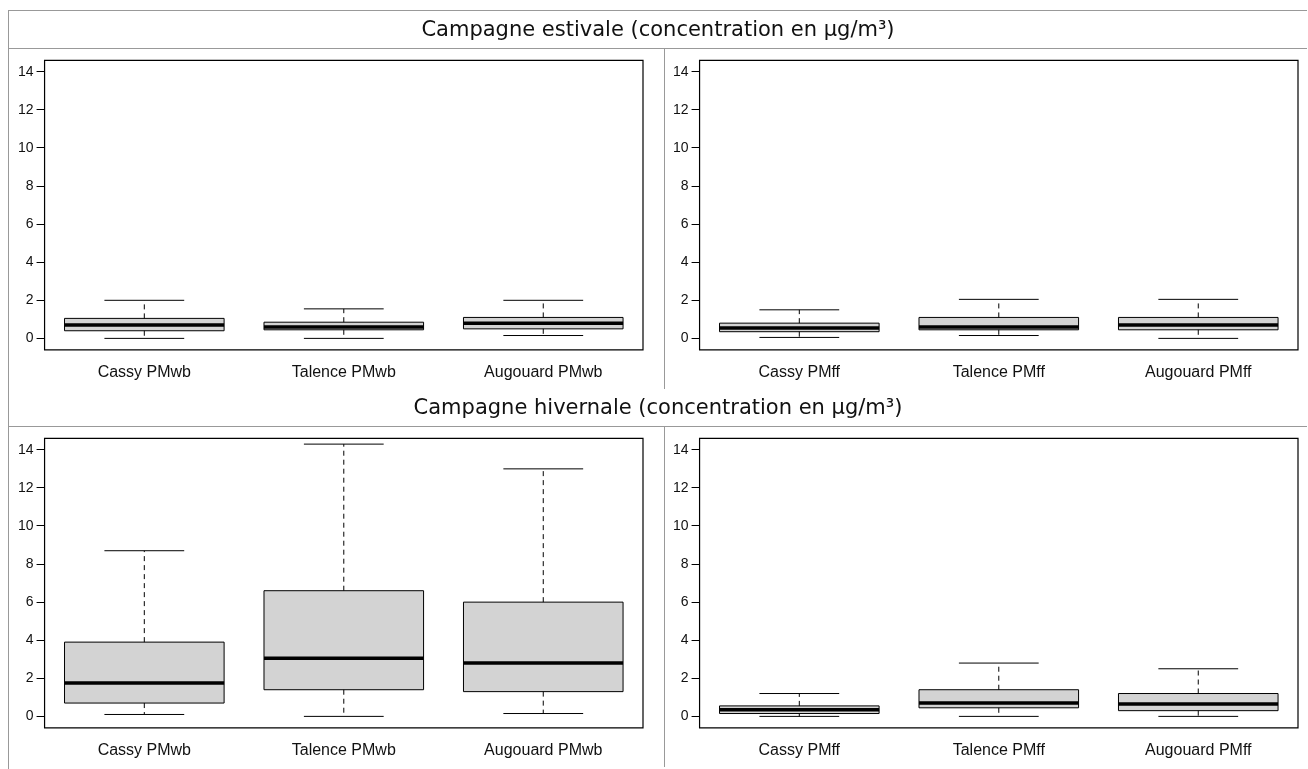  I want to click on chart-title: Campagne hivernale (concentration en µg/m³), so click(658, 408).